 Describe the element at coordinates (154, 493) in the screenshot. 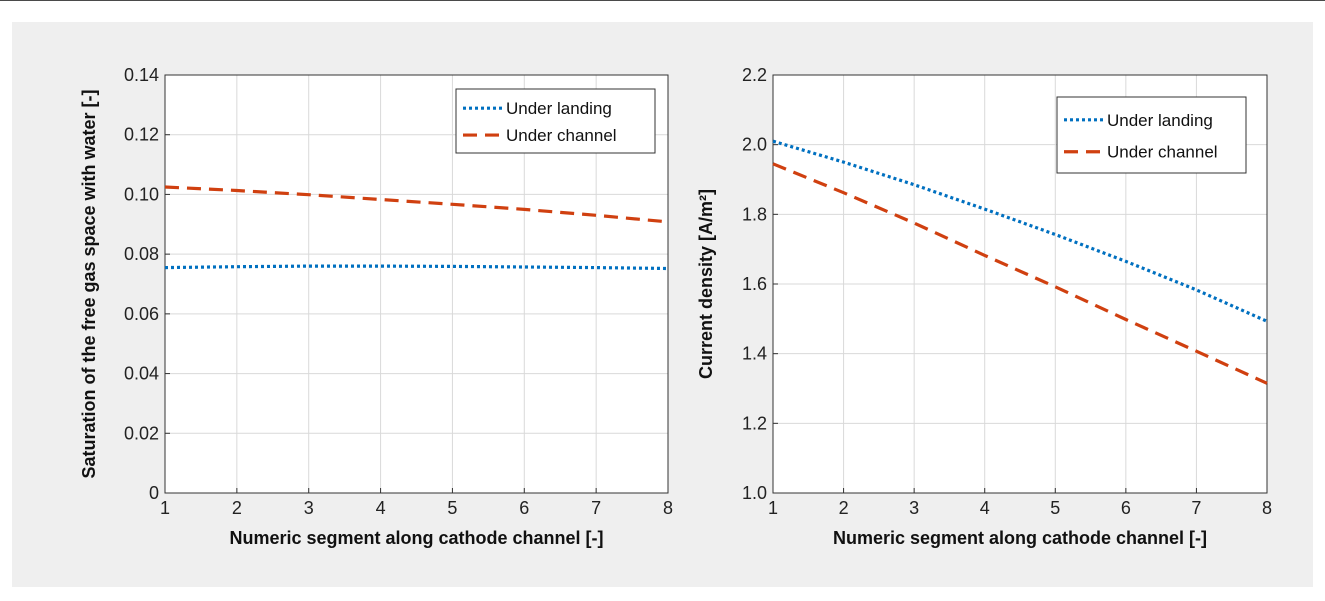

I see `y-tick-label: 0` at that location.